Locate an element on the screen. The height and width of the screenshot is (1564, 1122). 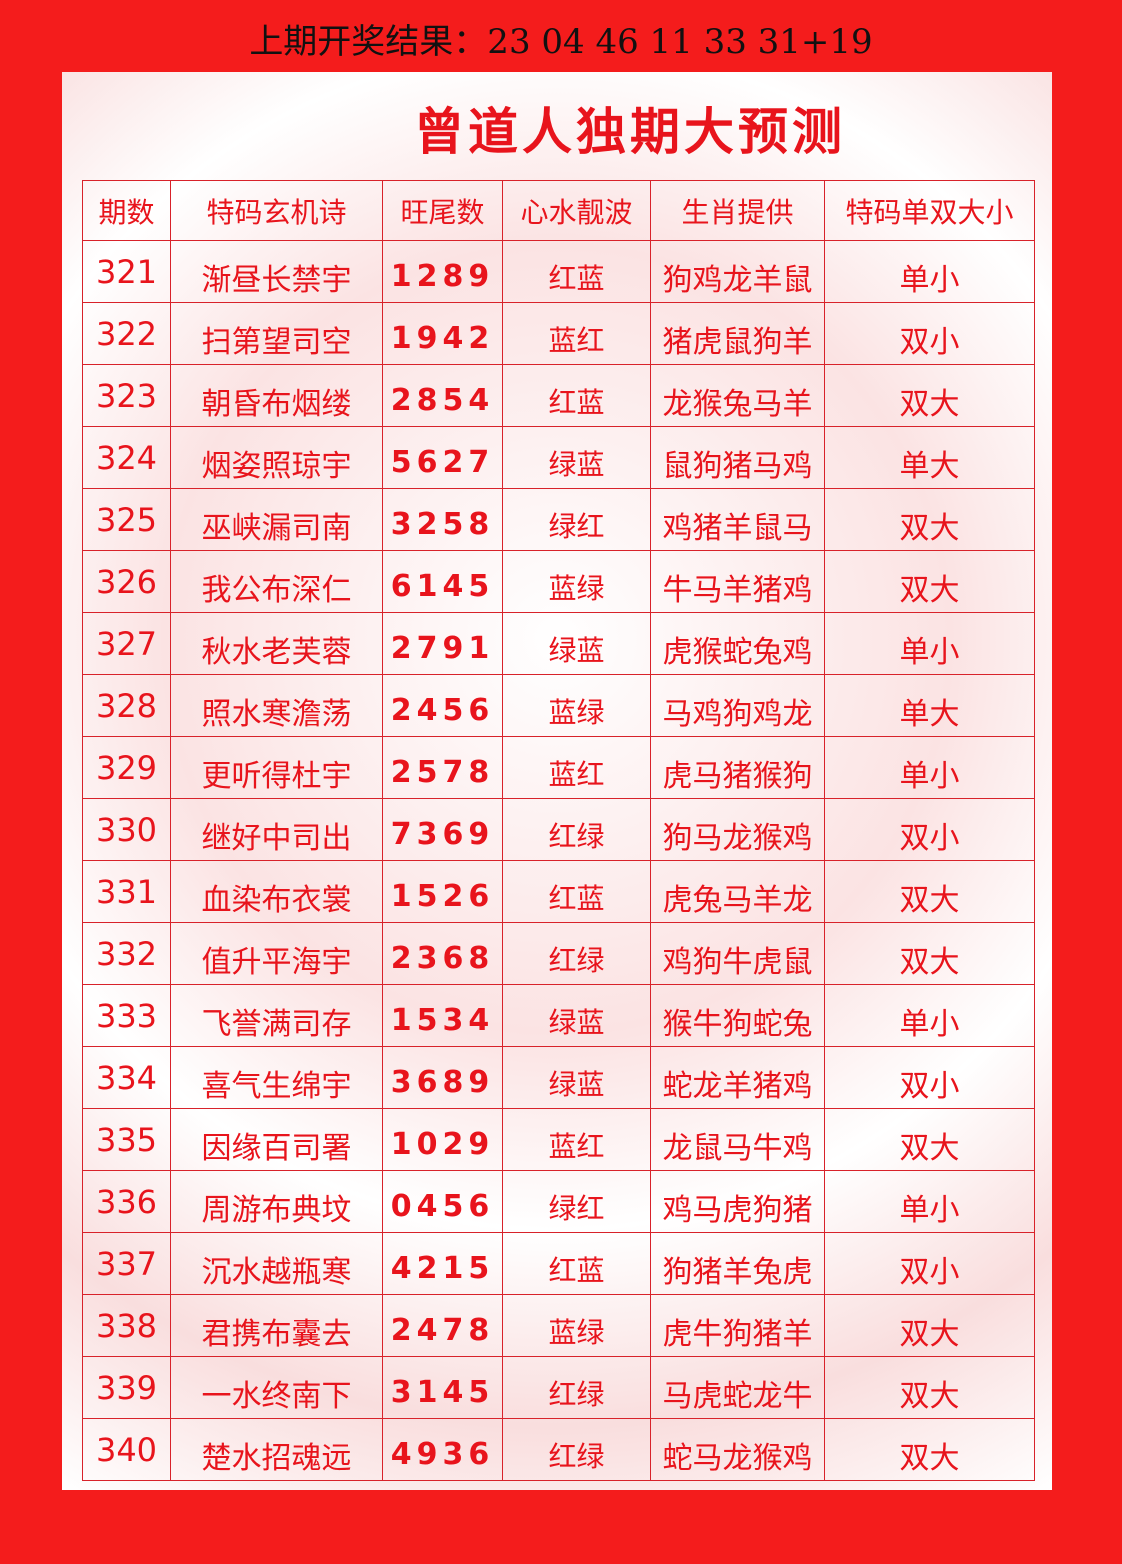
cell-period: 333 is located at coordinates (126, 1015).